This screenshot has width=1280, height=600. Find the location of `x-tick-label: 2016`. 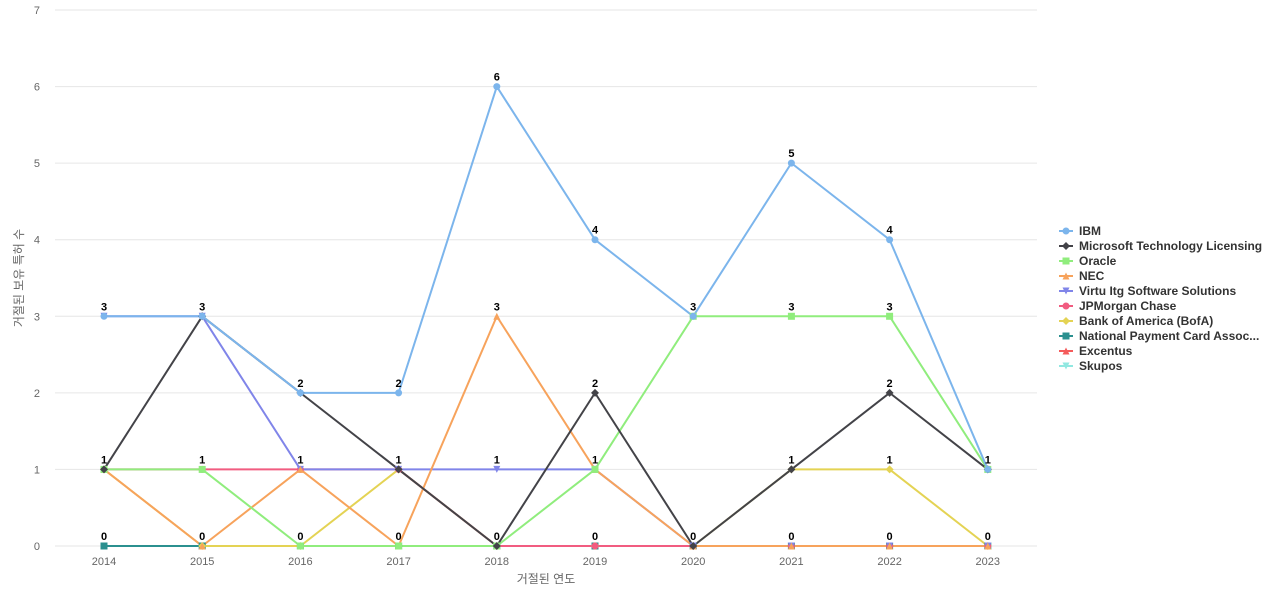

x-tick-label: 2016 is located at coordinates (300, 562).